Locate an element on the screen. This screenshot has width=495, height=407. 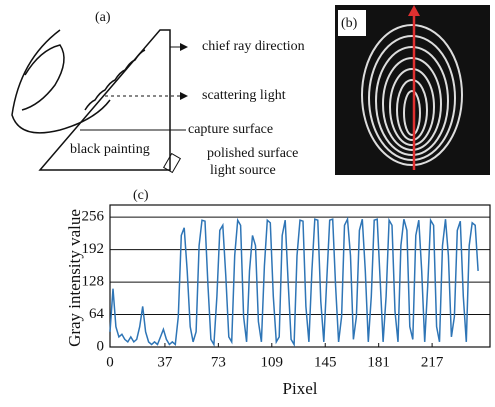
panel-label: (b) is located at coordinates (349, 23).